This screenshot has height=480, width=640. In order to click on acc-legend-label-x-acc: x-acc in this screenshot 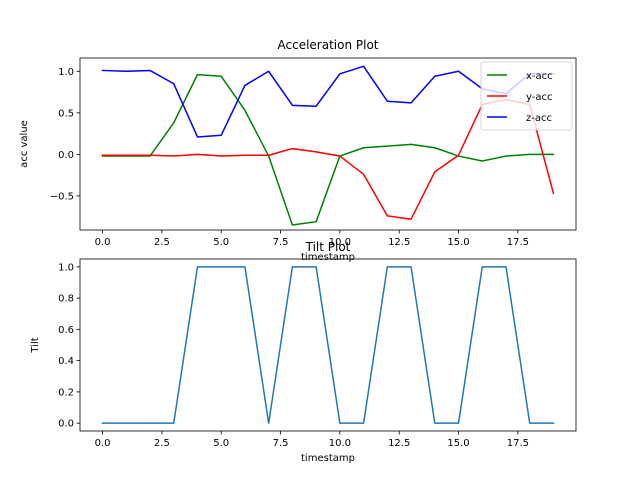, I will do `click(539, 76)`.